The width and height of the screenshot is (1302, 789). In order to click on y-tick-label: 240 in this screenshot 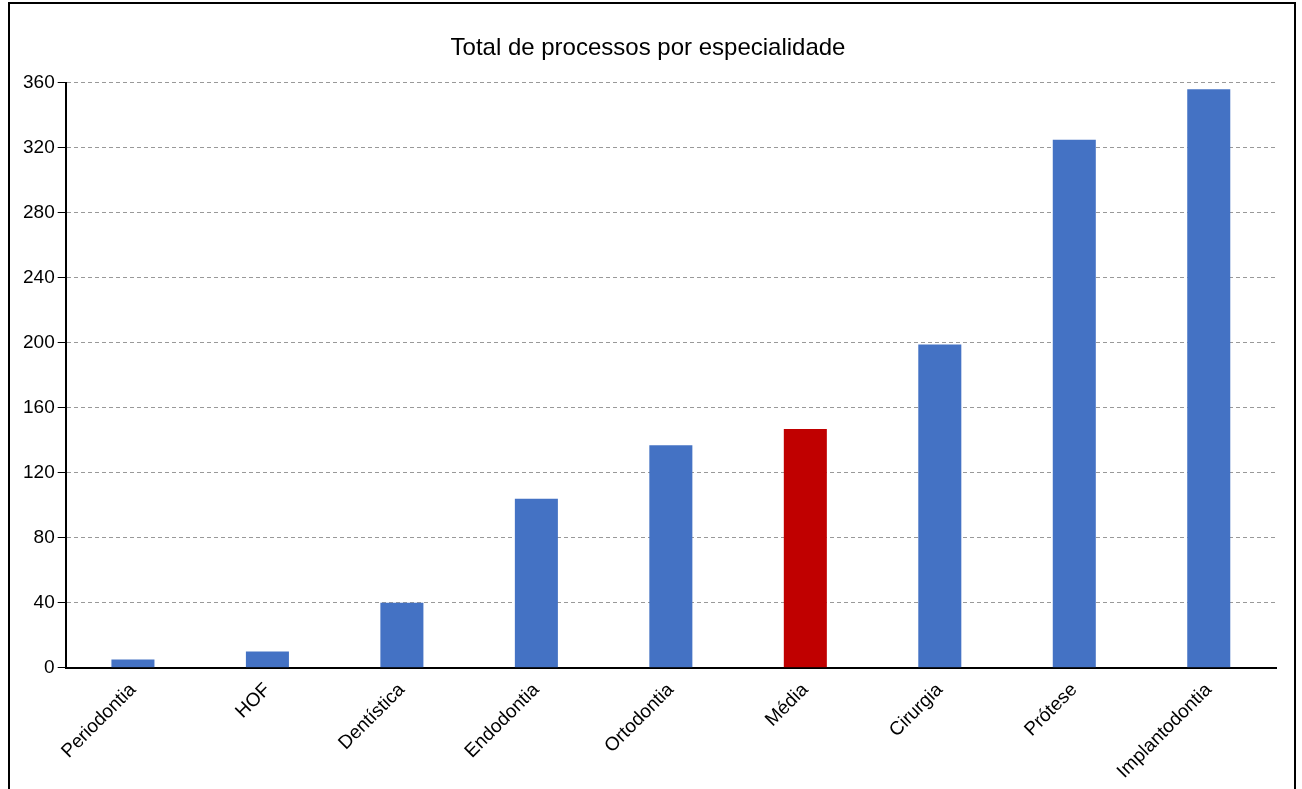, I will do `click(39, 277)`.